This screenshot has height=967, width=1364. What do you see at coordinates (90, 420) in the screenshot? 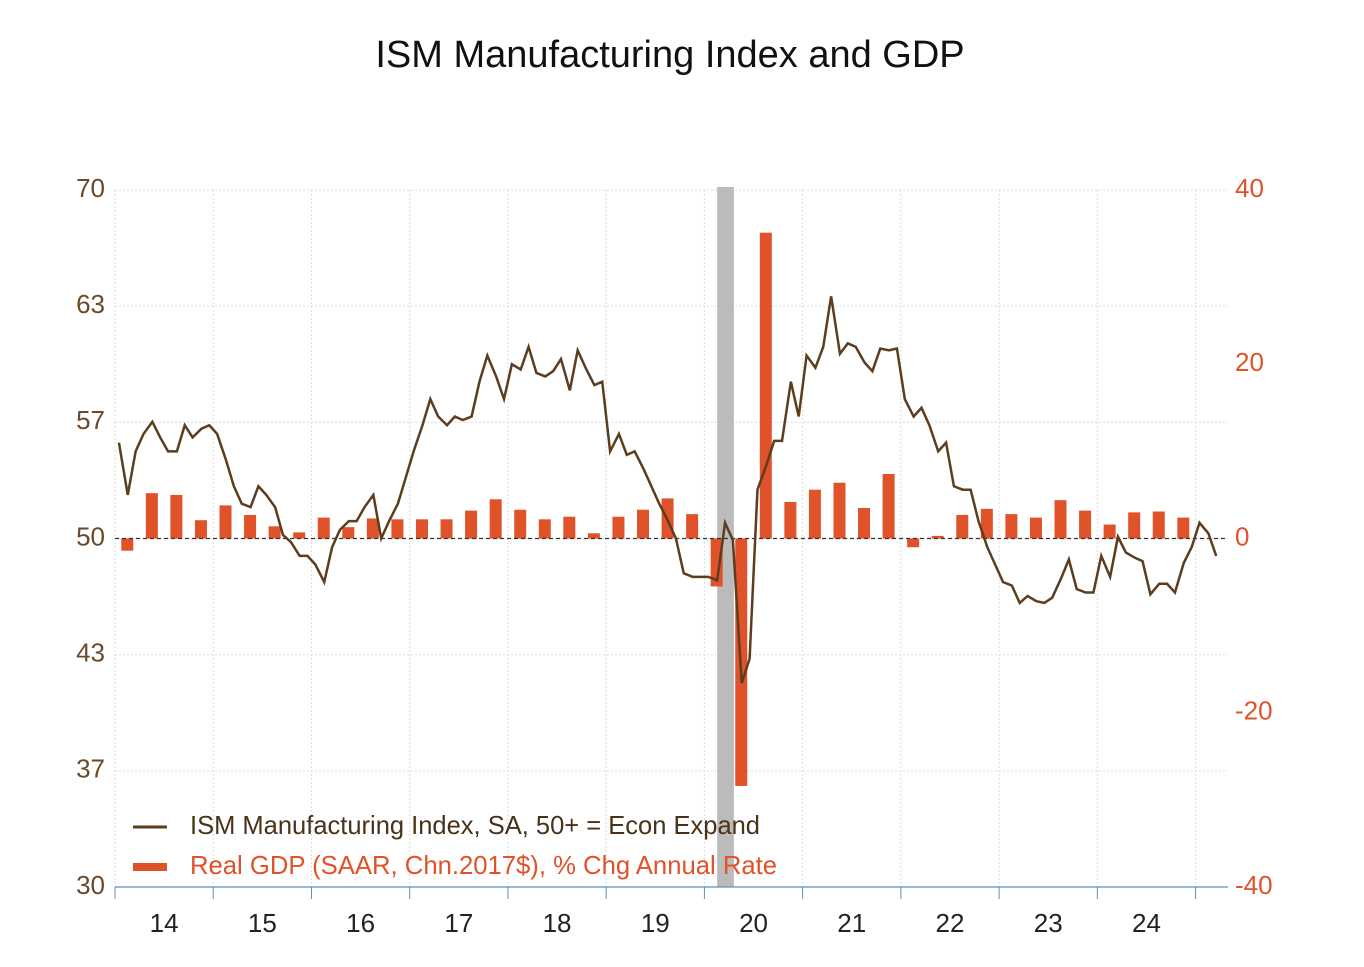
I see `y-tick-label: 57` at bounding box center [90, 420].